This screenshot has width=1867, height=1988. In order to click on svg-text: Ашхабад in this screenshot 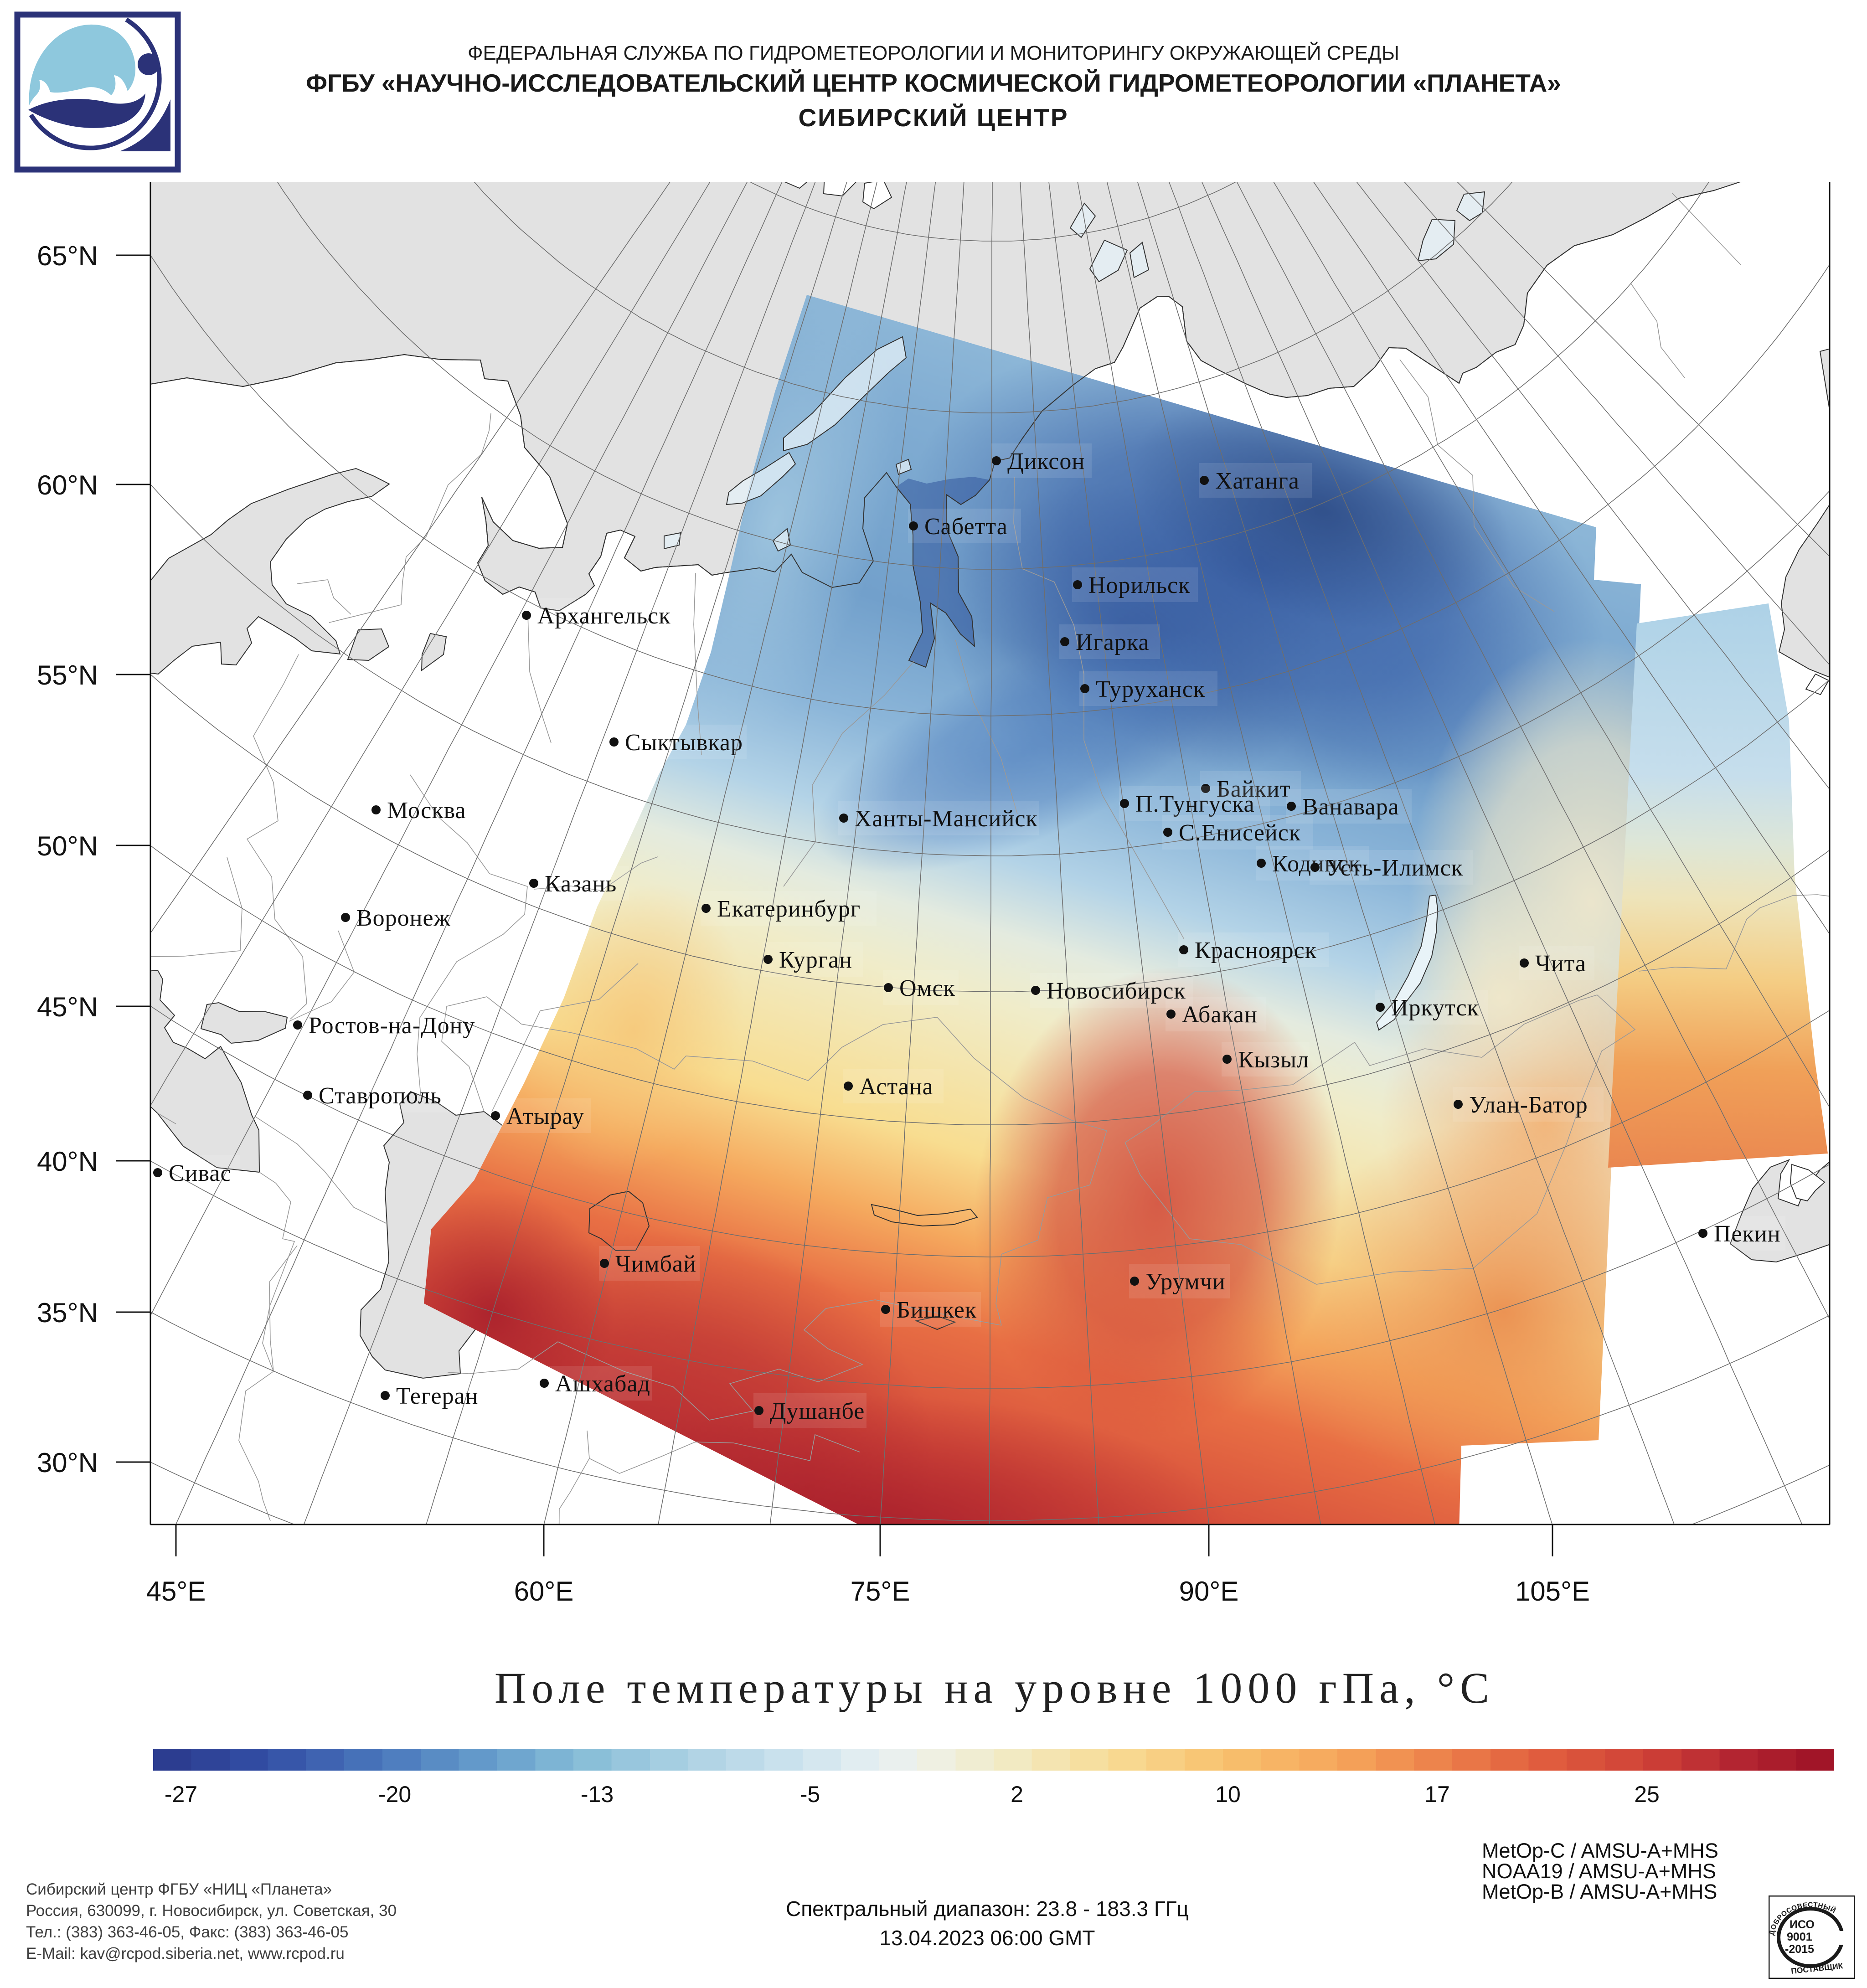, I will do `click(602, 1384)`.